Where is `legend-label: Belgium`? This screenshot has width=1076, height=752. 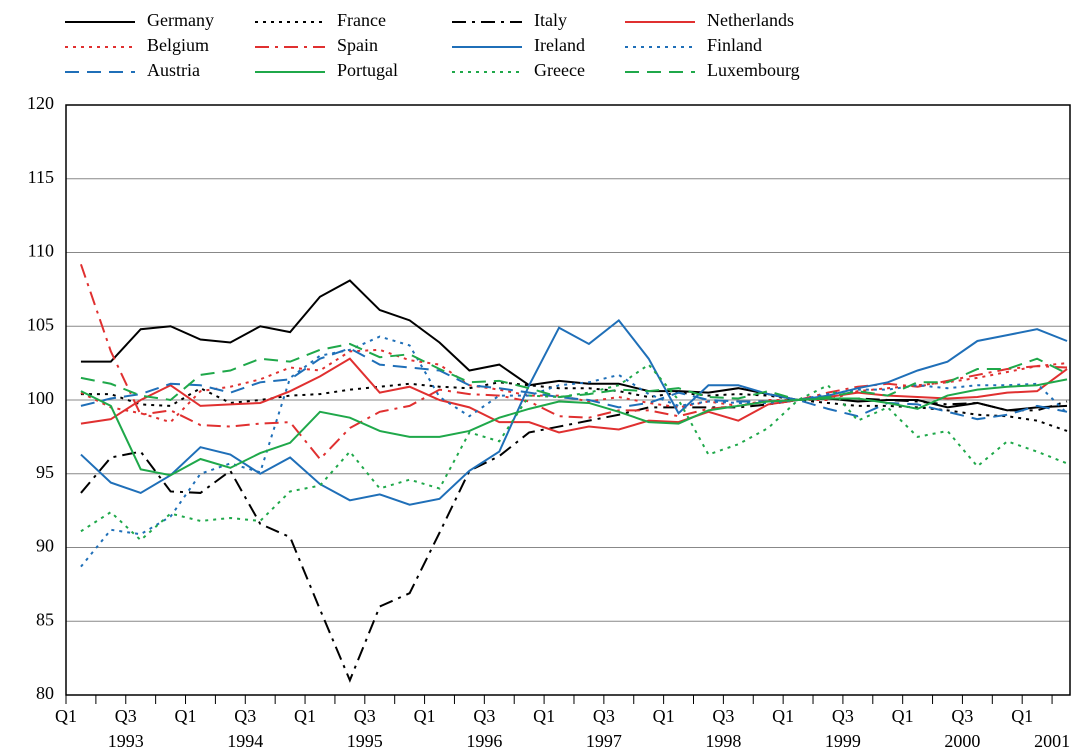
legend-label: Belgium is located at coordinates (178, 45).